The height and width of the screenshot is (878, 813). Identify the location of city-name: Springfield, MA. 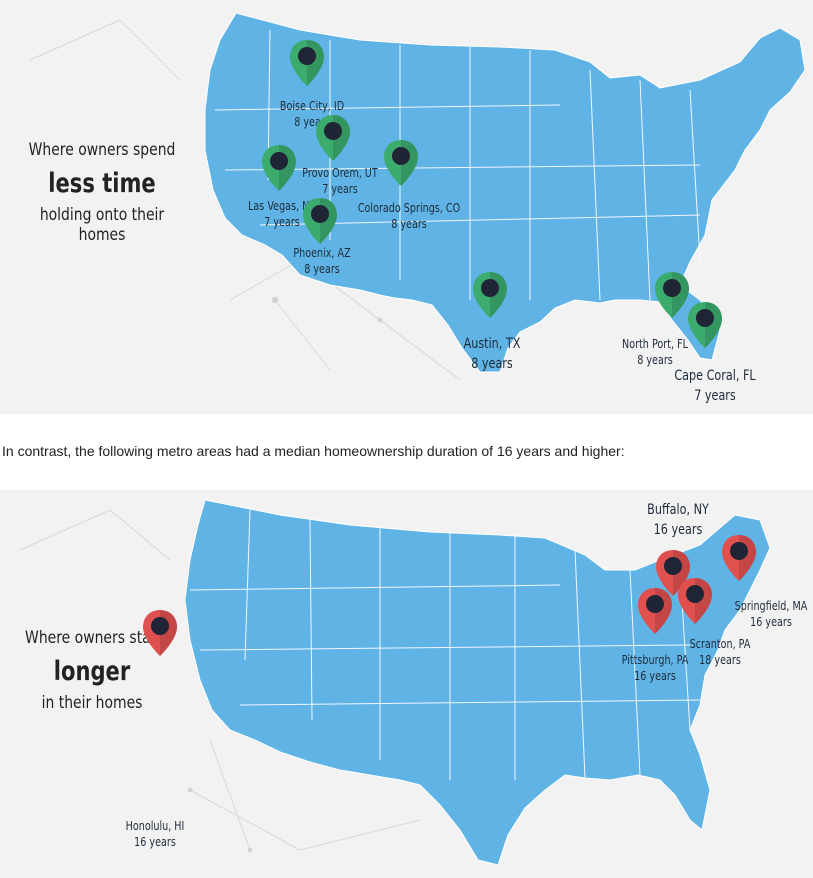
(771, 606).